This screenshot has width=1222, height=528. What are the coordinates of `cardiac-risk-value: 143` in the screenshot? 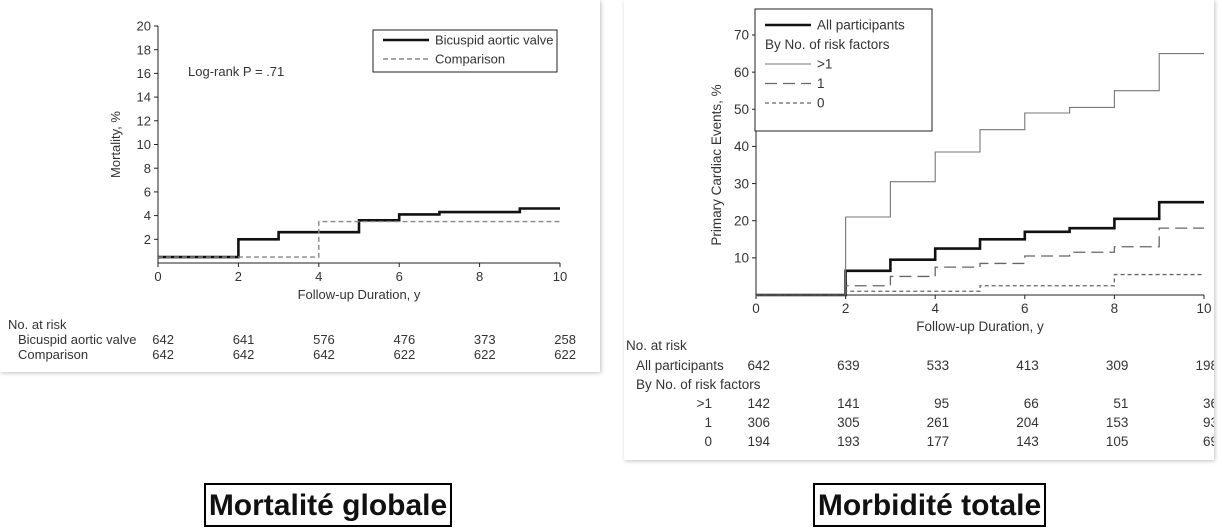 It's located at (1027, 441).